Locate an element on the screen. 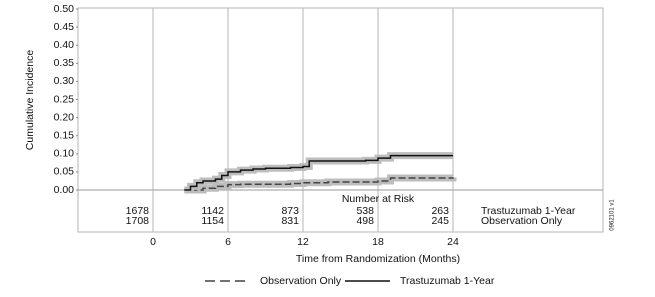 This screenshot has height=297, width=655. risk-count: 1154 is located at coordinates (212, 221).